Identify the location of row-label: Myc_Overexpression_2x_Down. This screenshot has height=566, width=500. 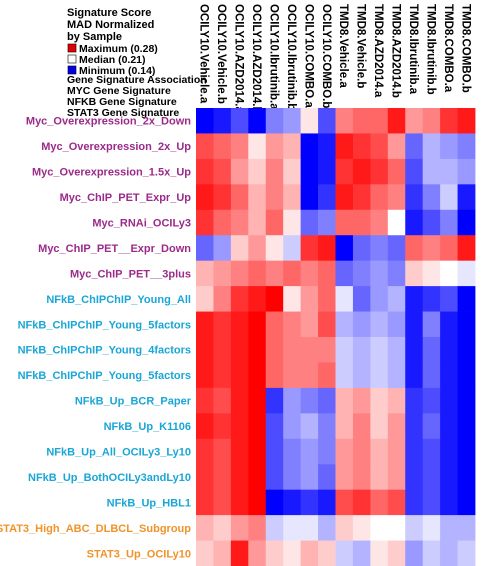
(108, 122).